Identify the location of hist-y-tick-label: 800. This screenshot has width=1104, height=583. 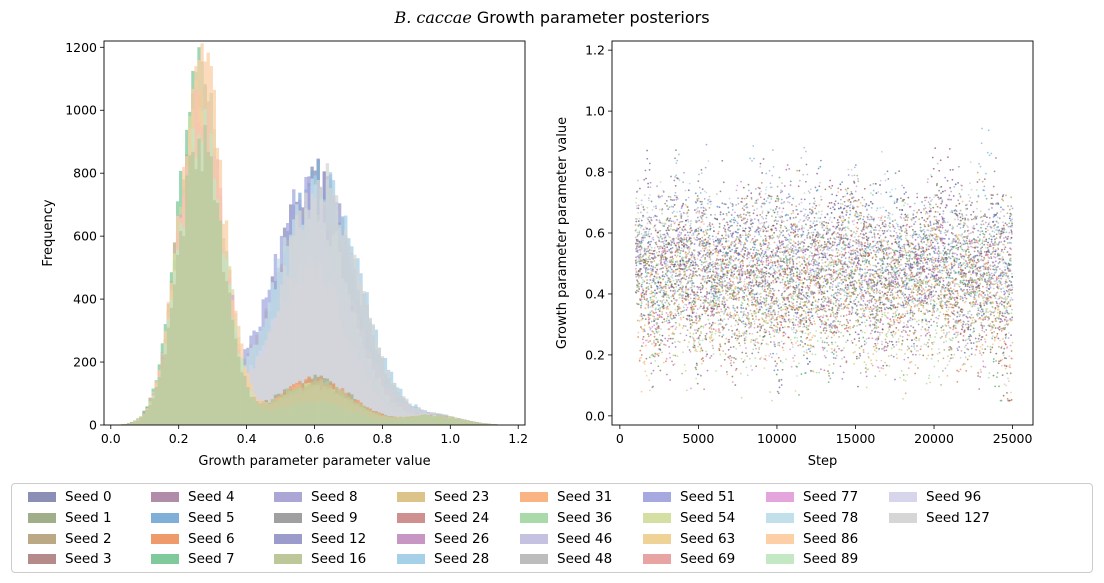
(85, 173).